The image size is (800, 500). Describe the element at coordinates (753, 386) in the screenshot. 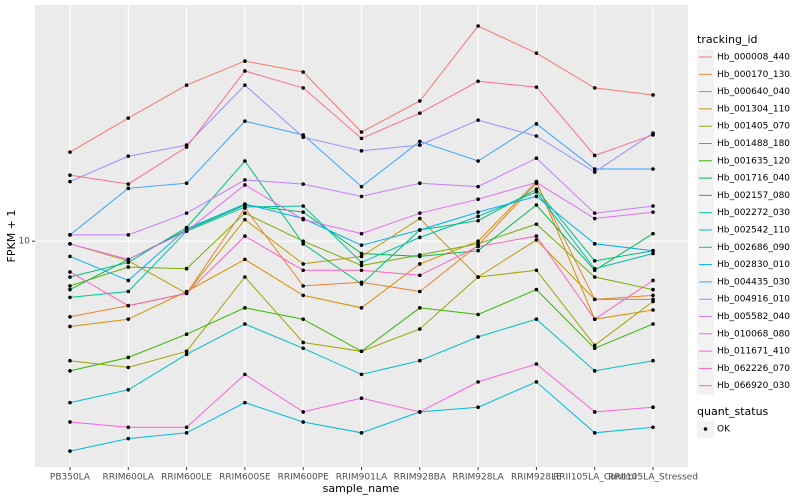

I see `legend-label: Hb_066920_030` at that location.